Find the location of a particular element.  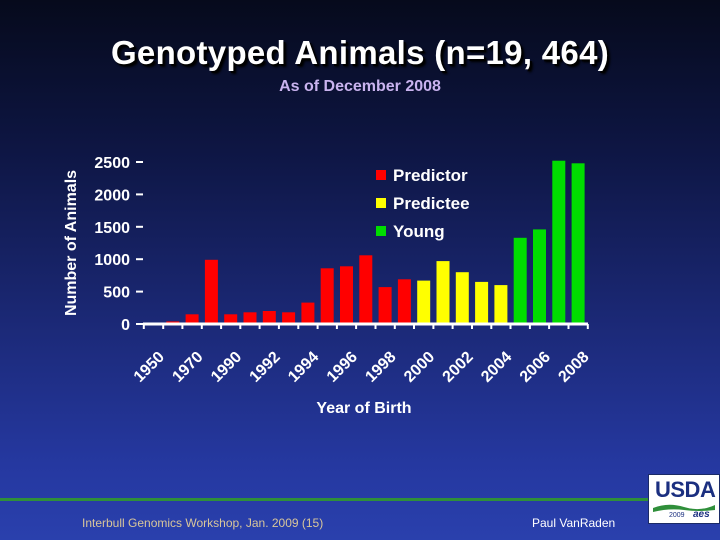

x-tick-label: 2008 is located at coordinates (573, 367).